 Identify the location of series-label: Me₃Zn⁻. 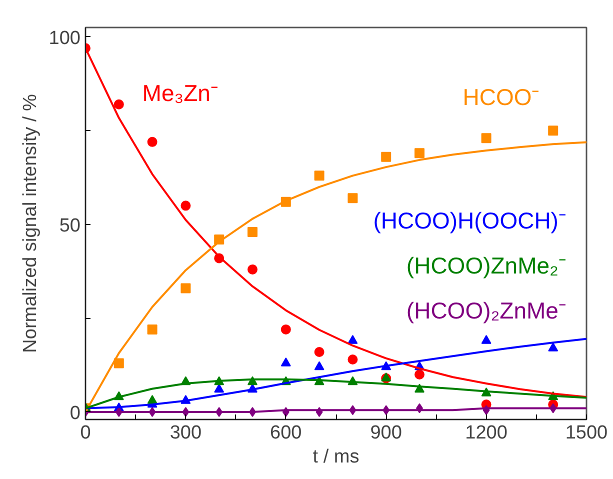
(180, 93).